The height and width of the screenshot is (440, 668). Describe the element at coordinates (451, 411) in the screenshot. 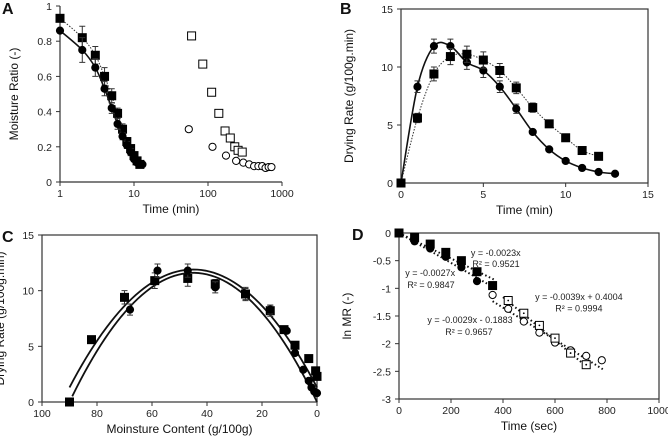

I see `x-tick-label: 200` at that location.